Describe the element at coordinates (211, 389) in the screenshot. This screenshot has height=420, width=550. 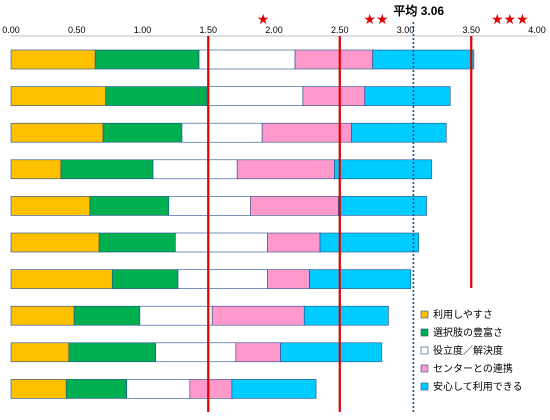
I see `bar-segment-row10-series4` at that location.